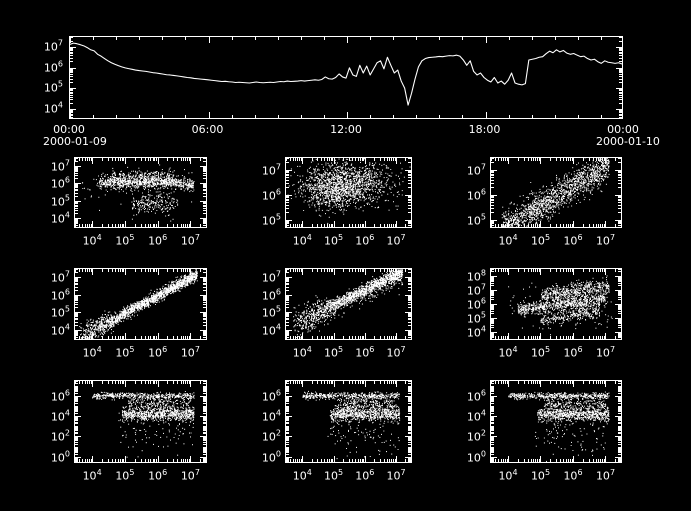 Image resolution: width=691 pixels, height=511 pixels. Describe the element at coordinates (78, 218) in the screenshot. I see `y-major-tick` at that location.